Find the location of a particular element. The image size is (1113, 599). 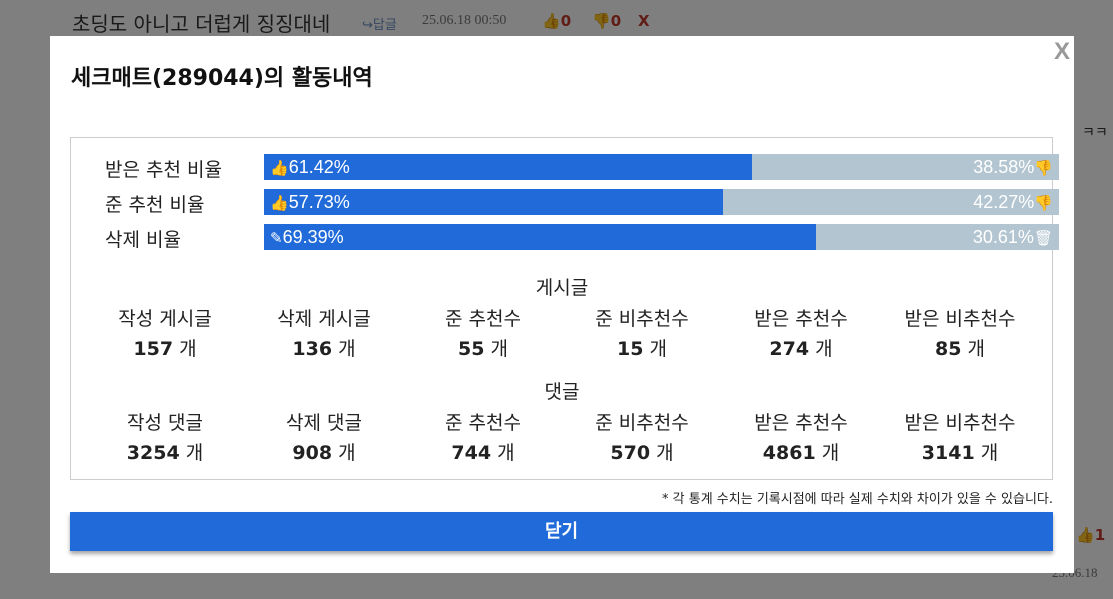

stat-value: 15 개 is located at coordinates (642, 347).